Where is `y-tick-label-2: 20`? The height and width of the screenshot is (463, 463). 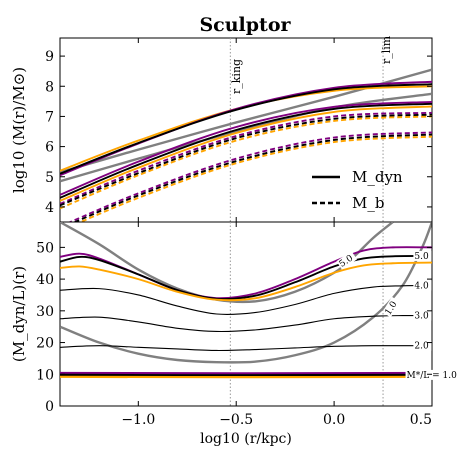 y-tick-label-2: 20 is located at coordinates (45, 344).